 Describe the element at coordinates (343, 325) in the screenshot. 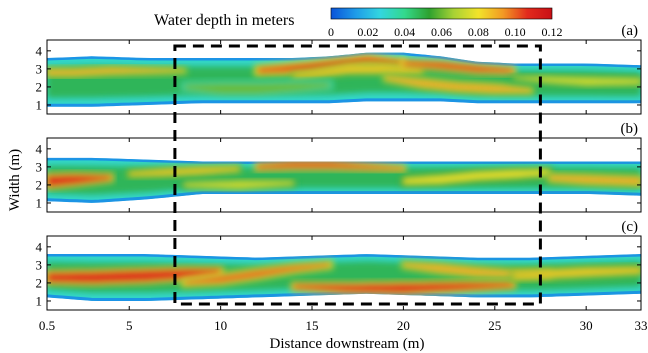

I see `x-axis-ticks: 0.5 5 10 15 20 25 30 33` at that location.